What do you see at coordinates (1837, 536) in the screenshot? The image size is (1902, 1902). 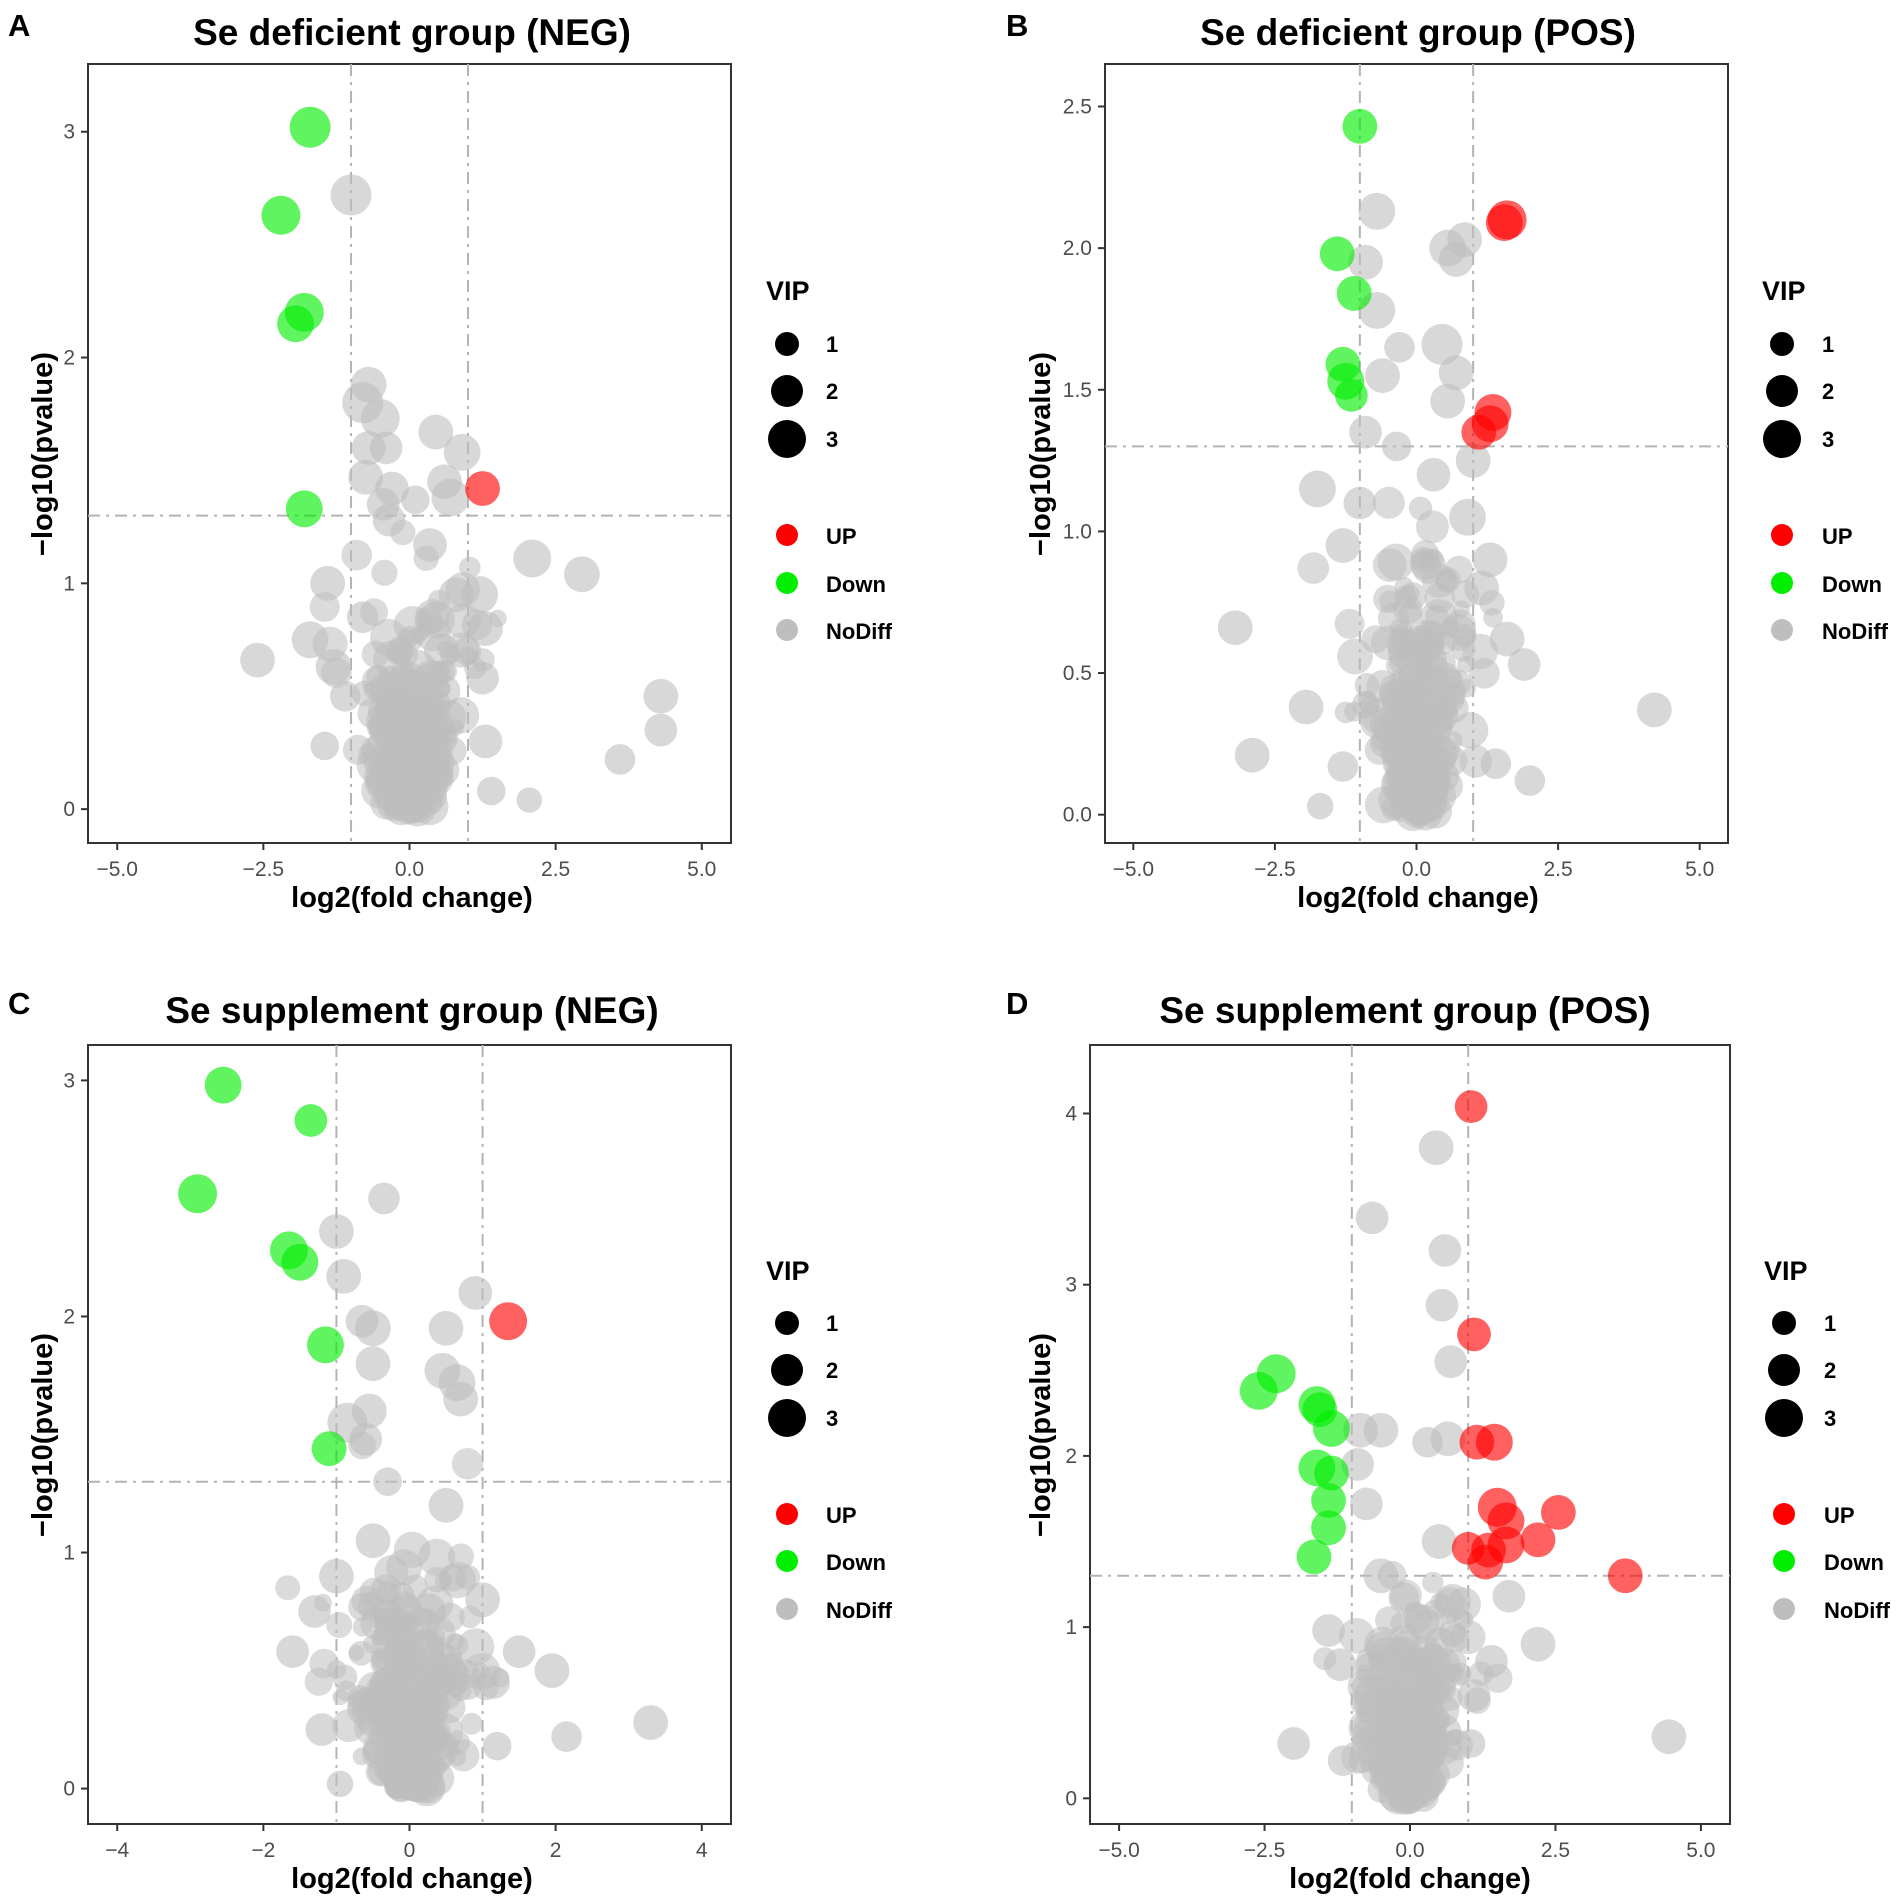 I see `legend-up-label: UP` at bounding box center [1837, 536].